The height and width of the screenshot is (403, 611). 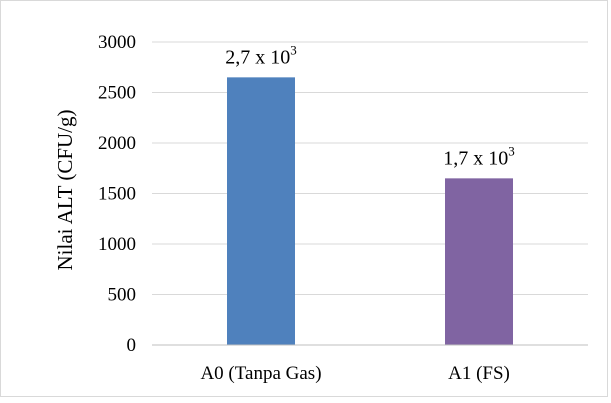 What do you see at coordinates (117, 143) in the screenshot?
I see `y-tick-label: 2000` at bounding box center [117, 143].